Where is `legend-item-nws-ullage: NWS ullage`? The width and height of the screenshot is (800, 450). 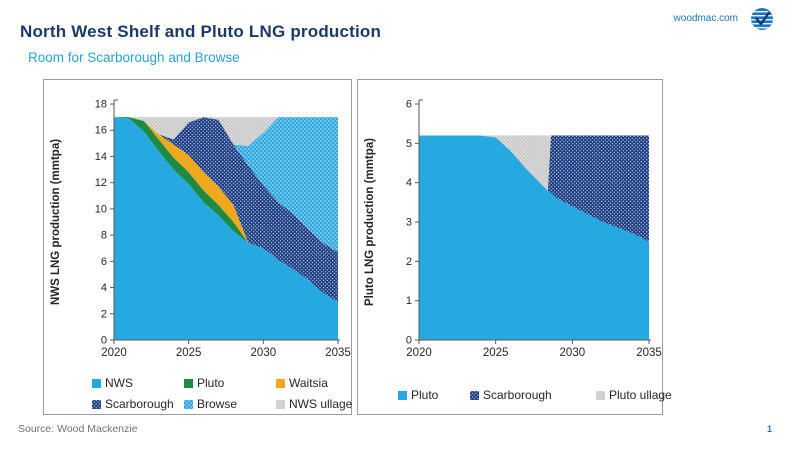
legend-item-nws-ullage: NWS ullage is located at coordinates (314, 404).